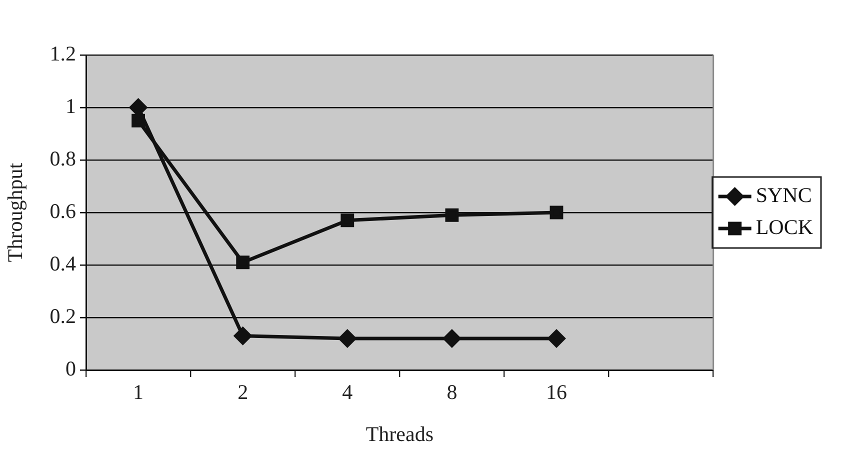  Describe the element at coordinates (71, 106) in the screenshot. I see `y-tick-label: 1` at that location.